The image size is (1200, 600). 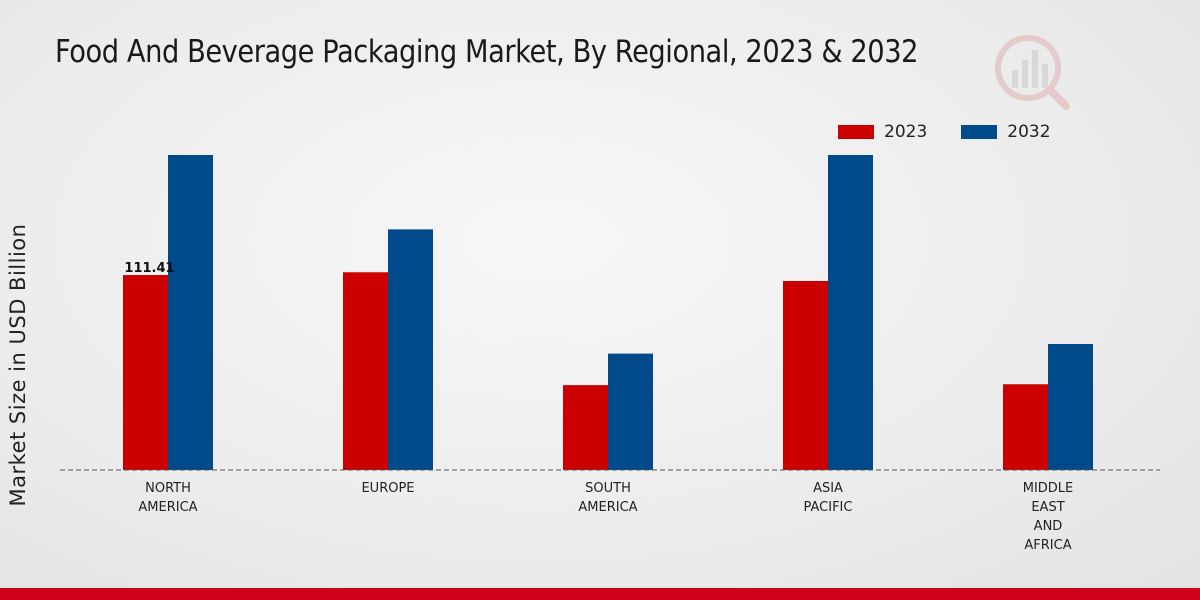 I want to click on chart-legend: 2023 2032, so click(x=961, y=132).